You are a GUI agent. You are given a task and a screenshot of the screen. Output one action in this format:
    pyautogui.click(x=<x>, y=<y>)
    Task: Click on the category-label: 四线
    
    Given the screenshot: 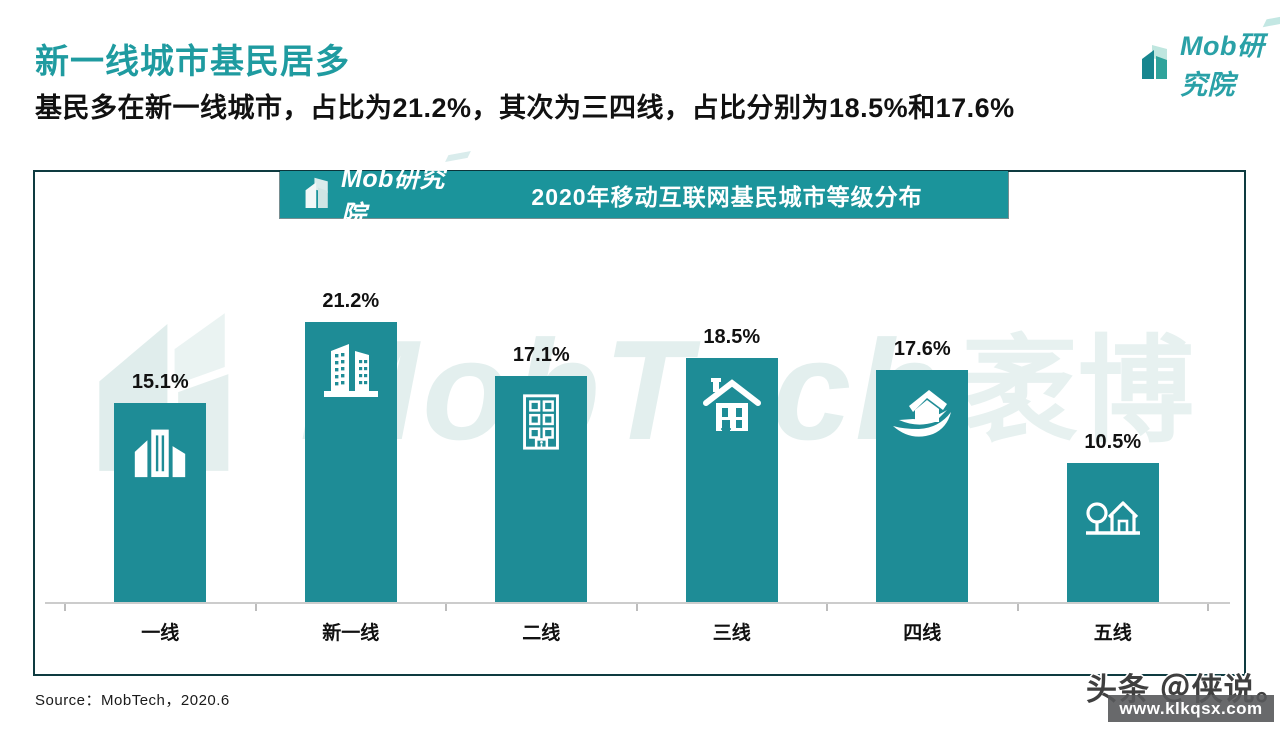 What is the action you would take?
    pyautogui.click(x=922, y=633)
    